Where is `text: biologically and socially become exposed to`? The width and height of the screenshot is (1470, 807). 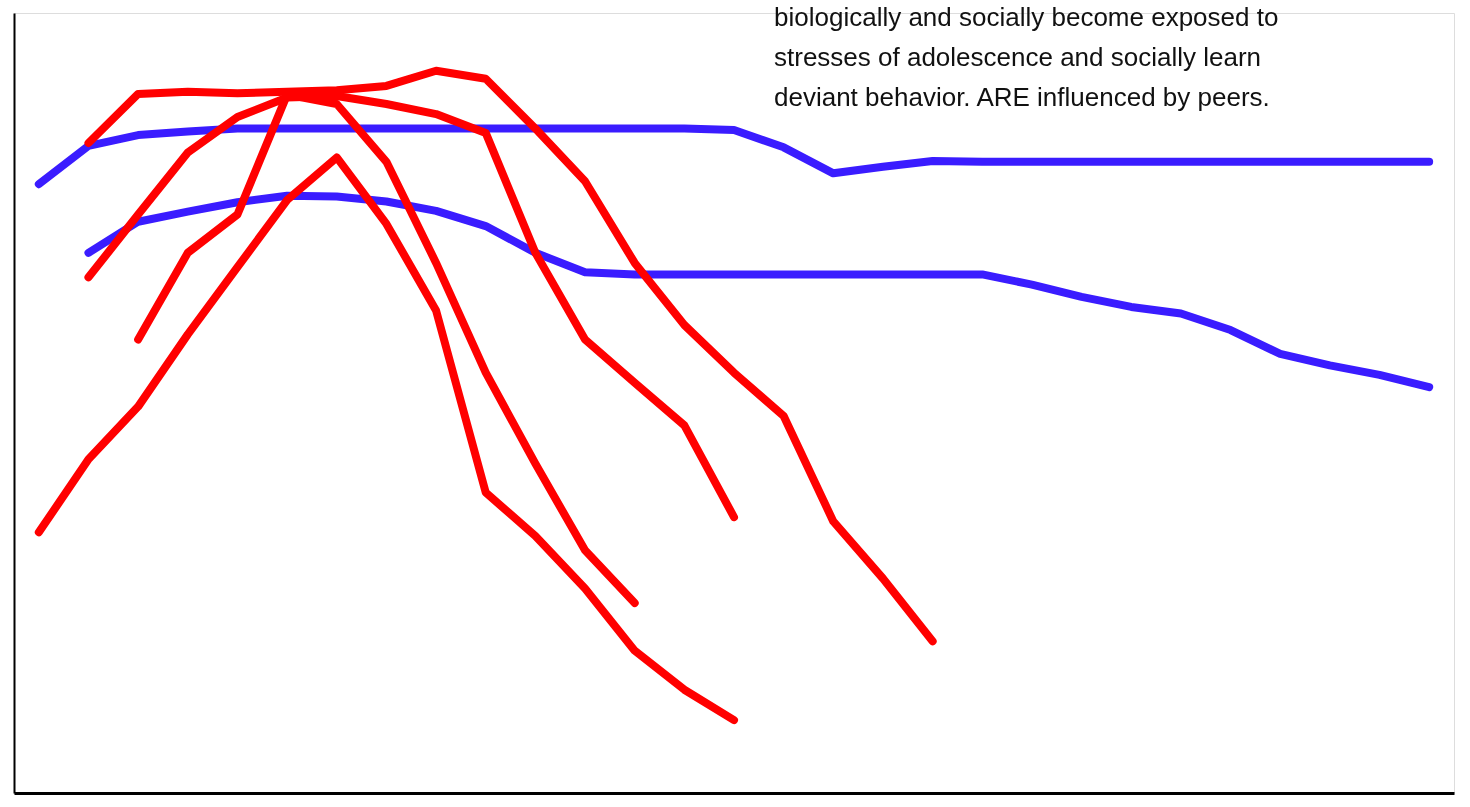 text: biologically and socially become exposed to is located at coordinates (1026, 17).